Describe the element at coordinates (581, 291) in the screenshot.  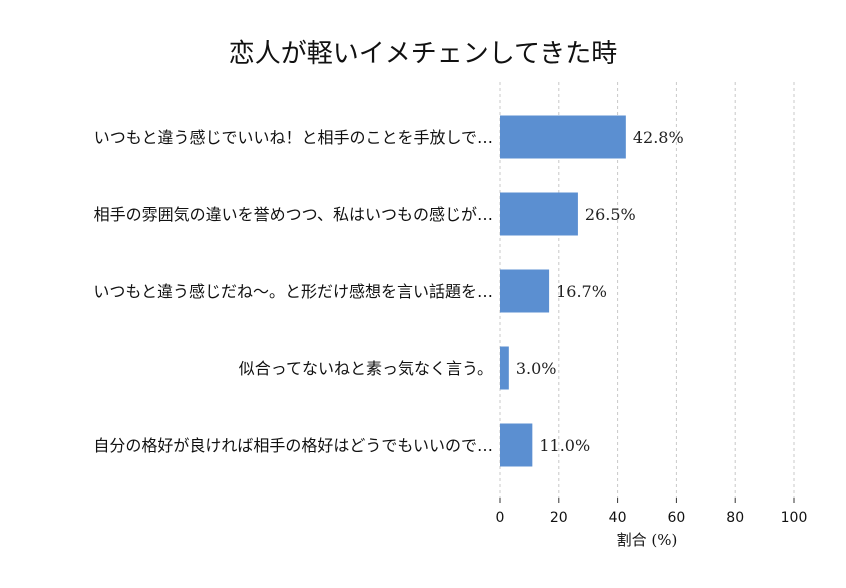
I see `value-label: 16.7%` at that location.